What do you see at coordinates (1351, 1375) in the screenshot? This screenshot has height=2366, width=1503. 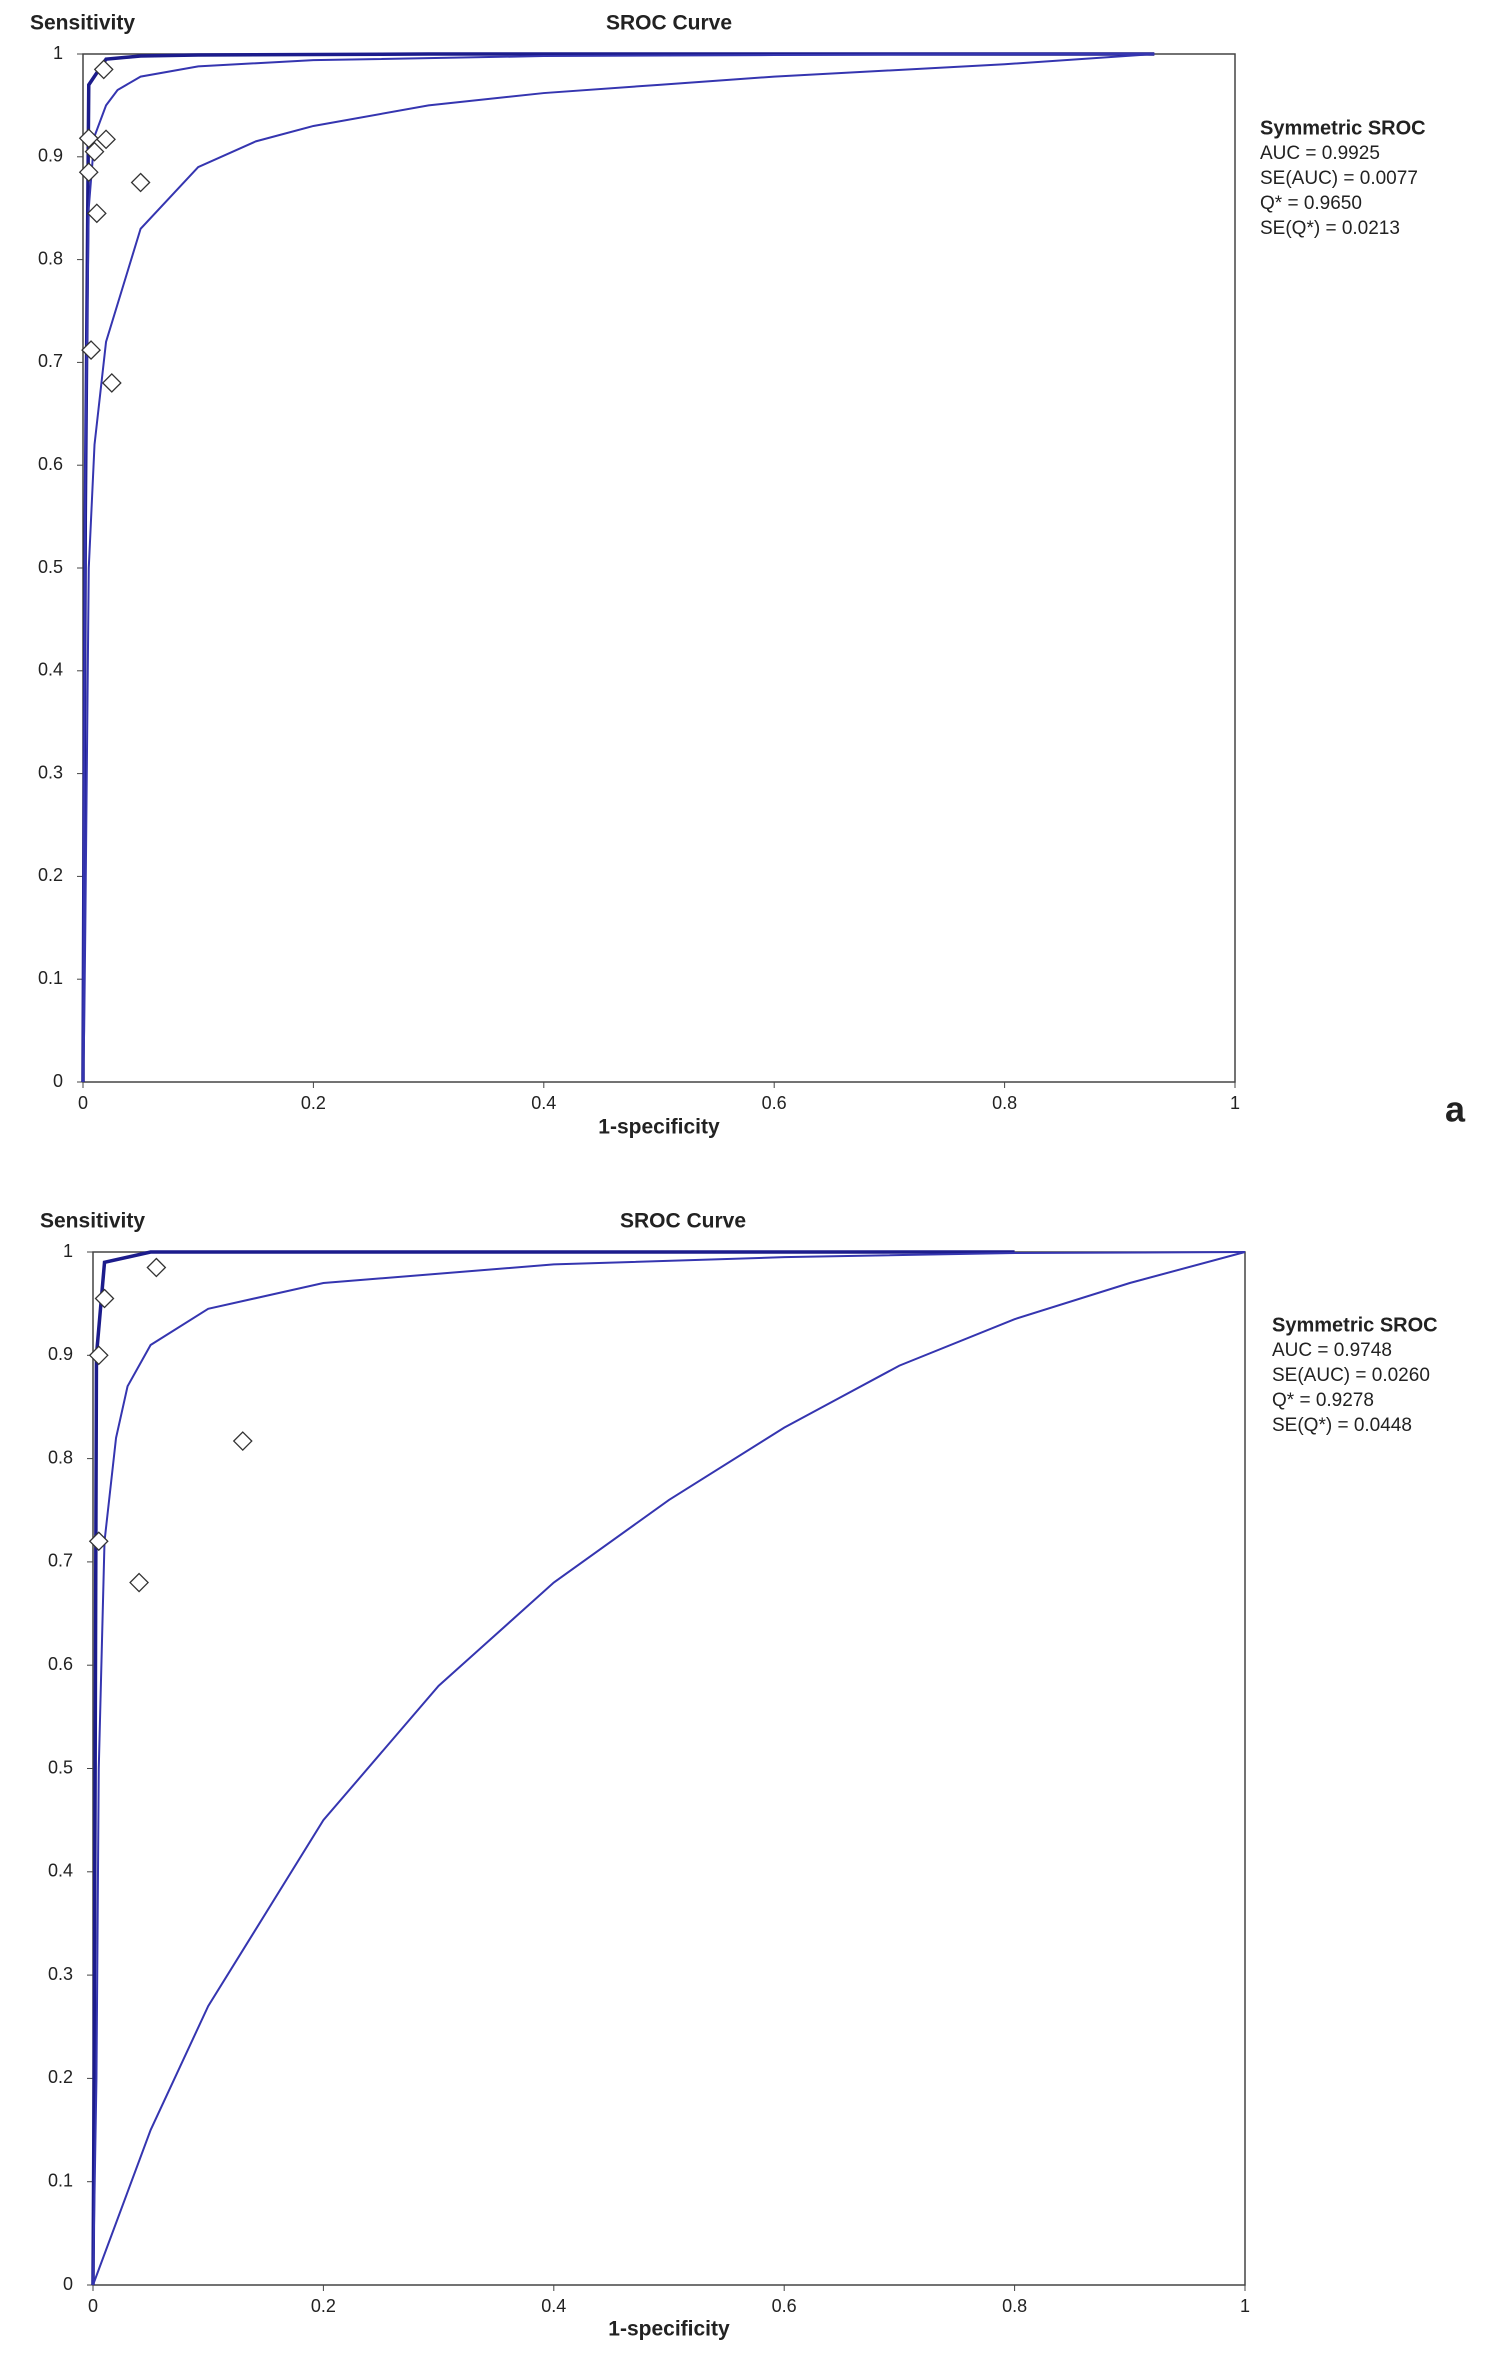 I see `annotation: SE(AUC) = 0.0260` at bounding box center [1351, 1375].